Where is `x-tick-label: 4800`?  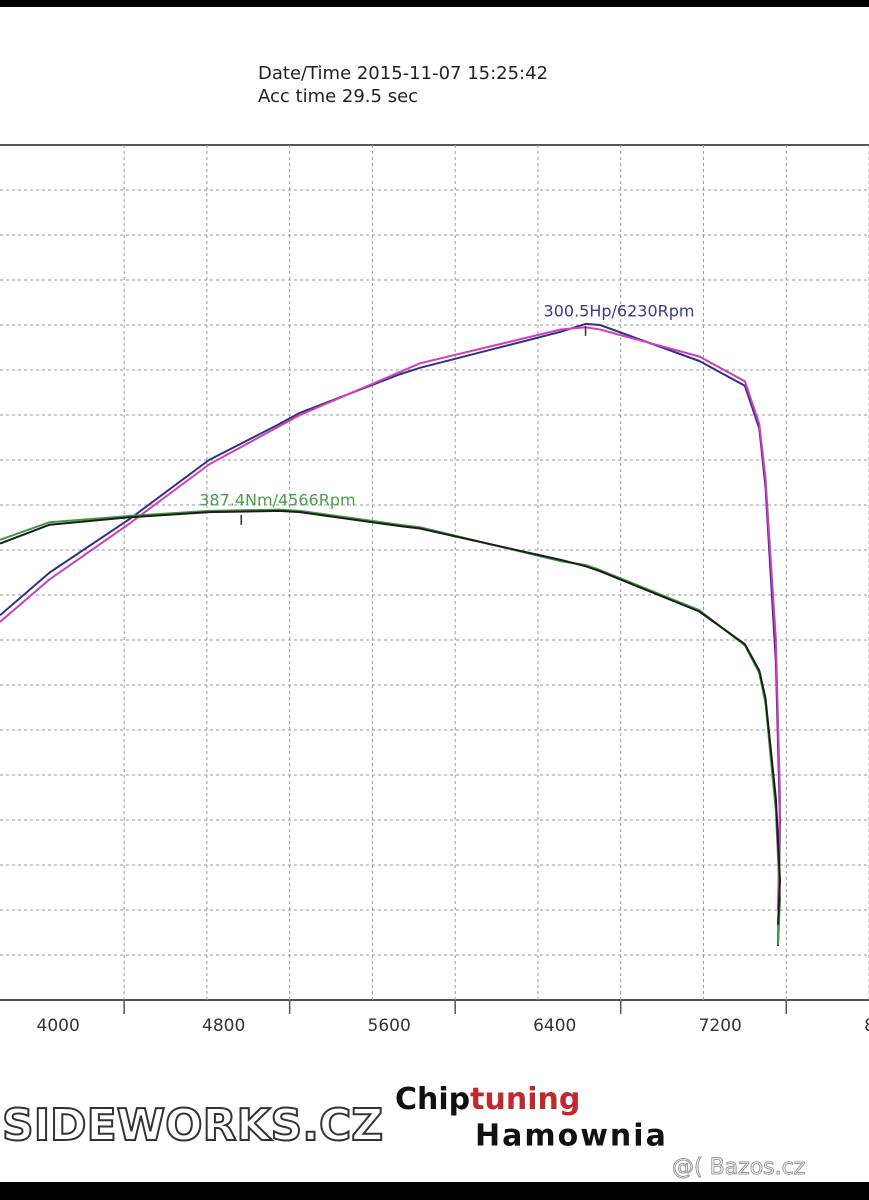 x-tick-label: 4800 is located at coordinates (223, 1026).